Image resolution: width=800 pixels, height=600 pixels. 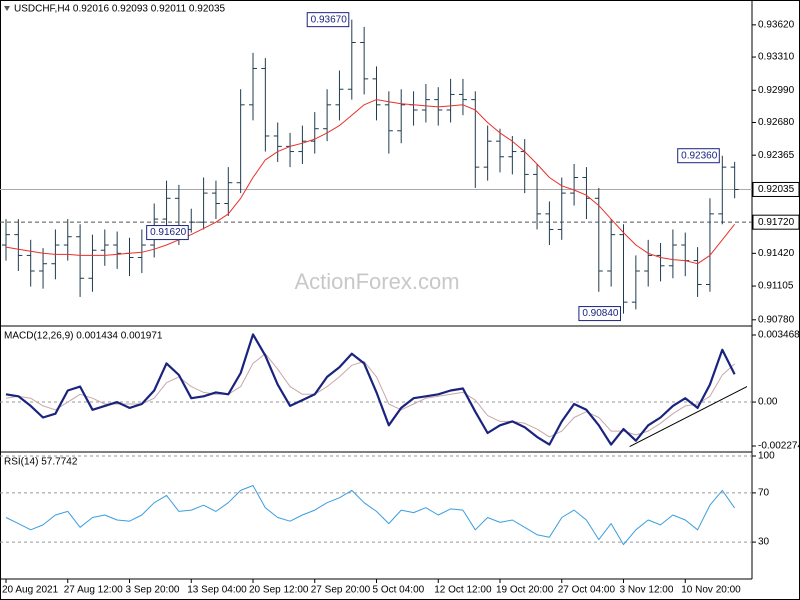 What do you see at coordinates (647, 590) in the screenshot?
I see `x-tick-label: 3 Nov 12:00` at bounding box center [647, 590].